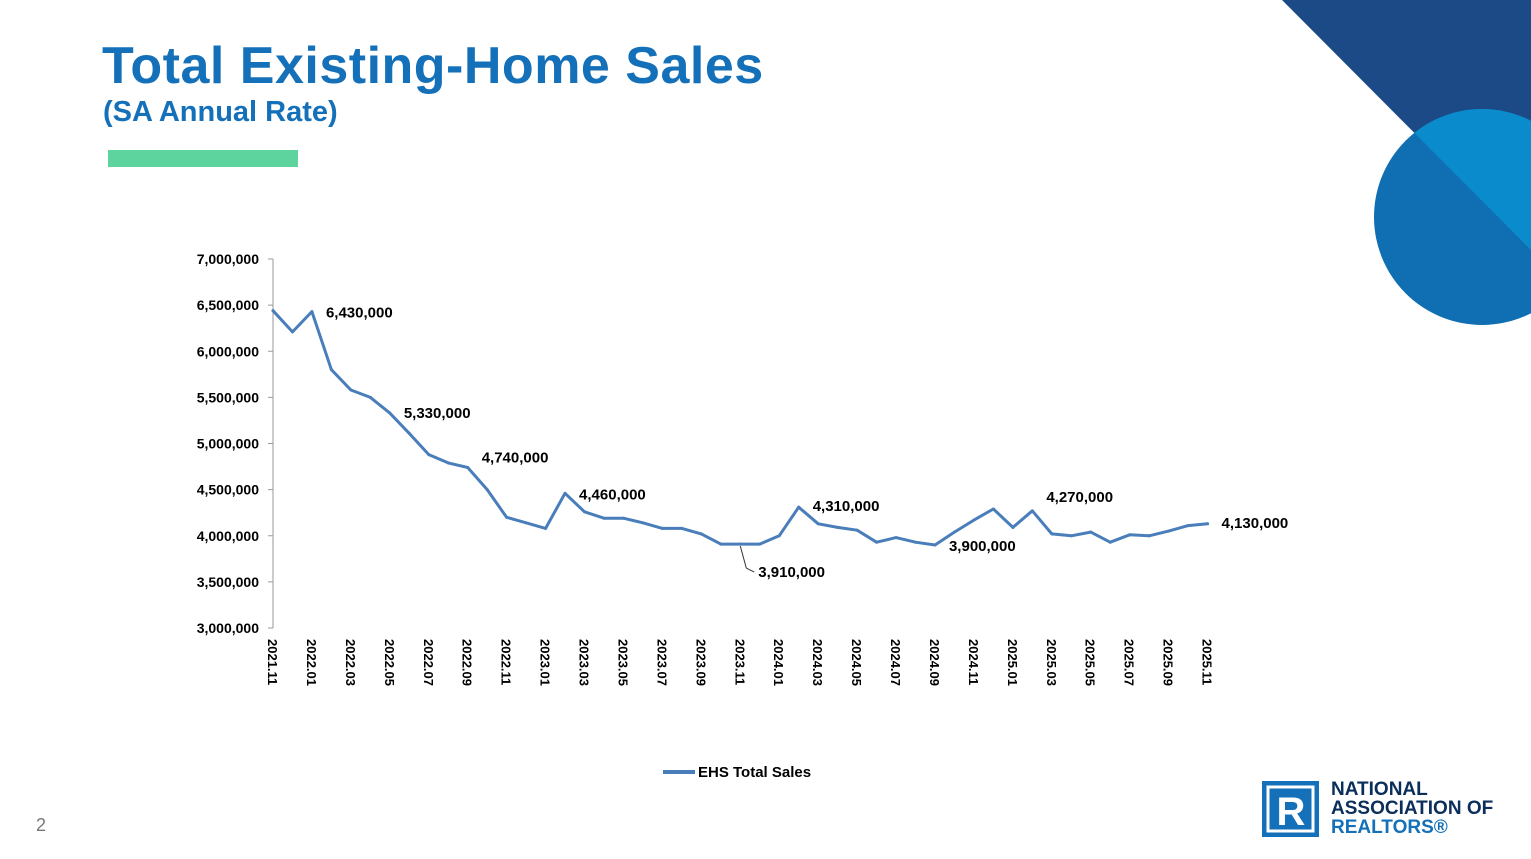  I want to click on x-tick-label: 2022.05, so click(389, 662).